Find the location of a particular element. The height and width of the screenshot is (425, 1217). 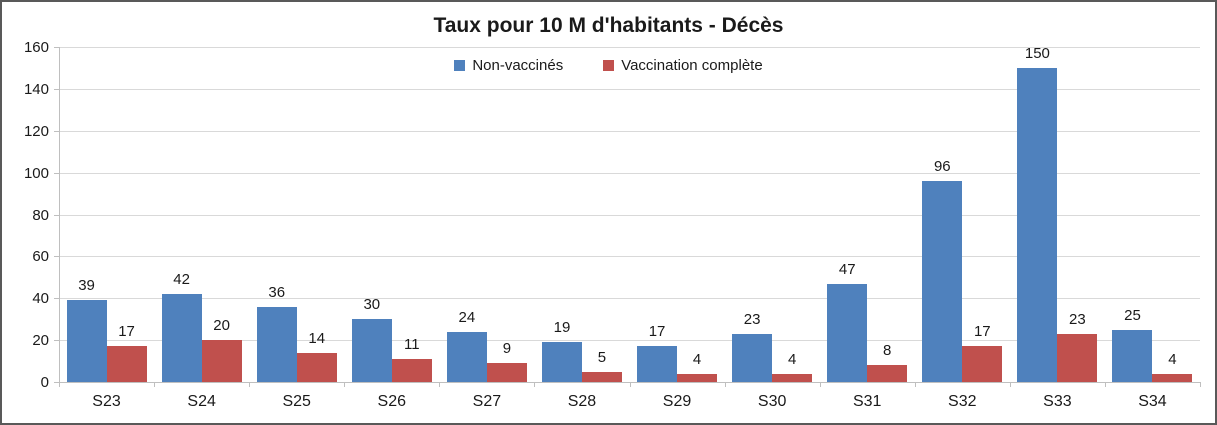

legend-item: Vaccination complète is located at coordinates (683, 65).